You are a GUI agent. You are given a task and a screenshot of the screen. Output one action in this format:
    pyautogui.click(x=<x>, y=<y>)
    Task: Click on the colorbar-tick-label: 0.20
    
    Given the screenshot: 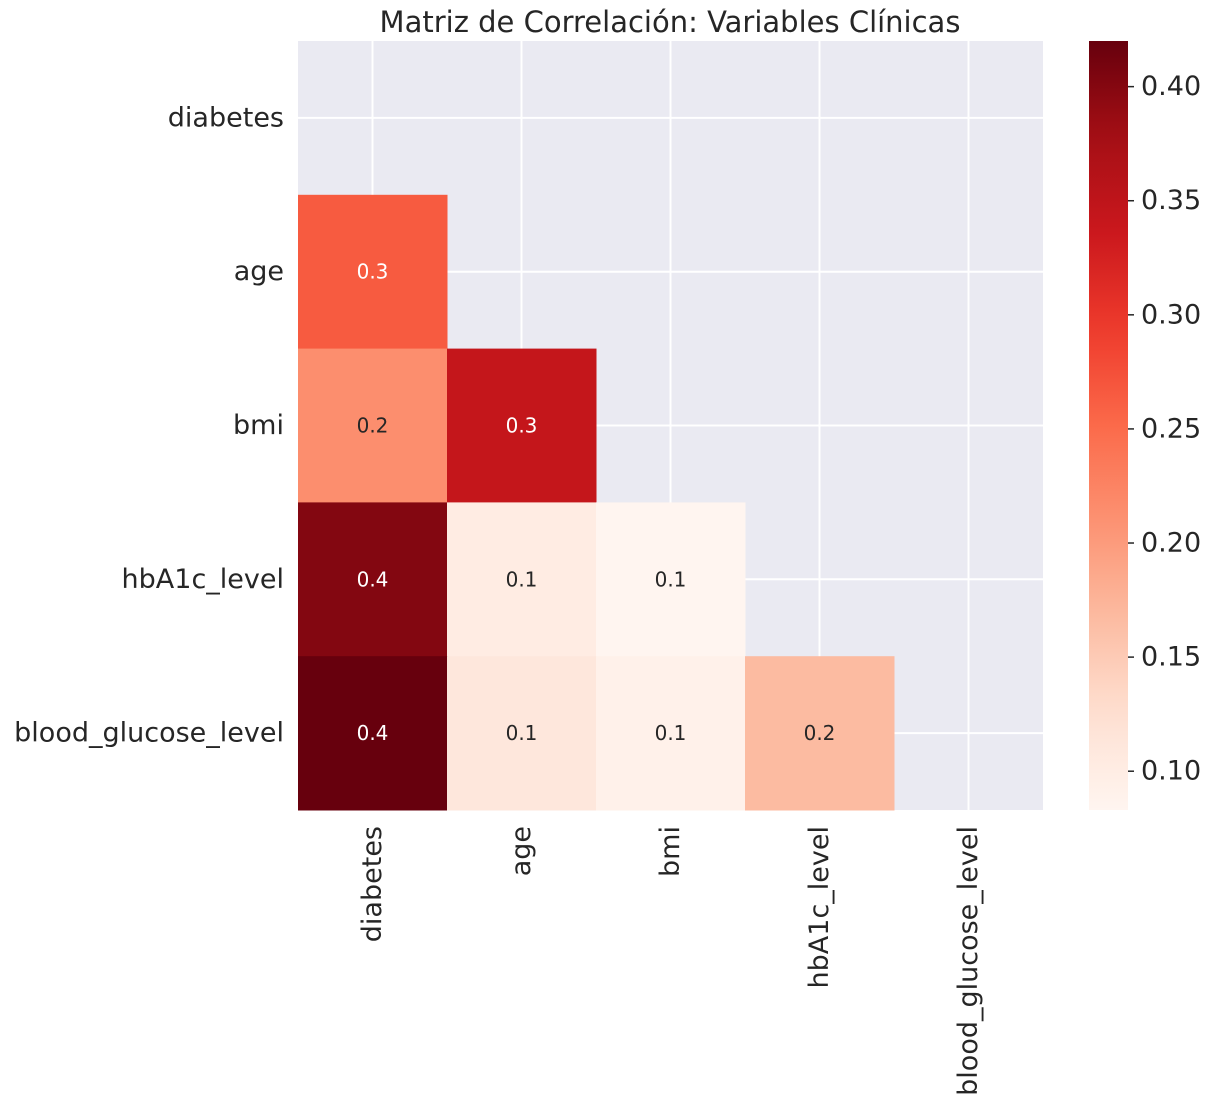 What is the action you would take?
    pyautogui.click(x=1171, y=543)
    